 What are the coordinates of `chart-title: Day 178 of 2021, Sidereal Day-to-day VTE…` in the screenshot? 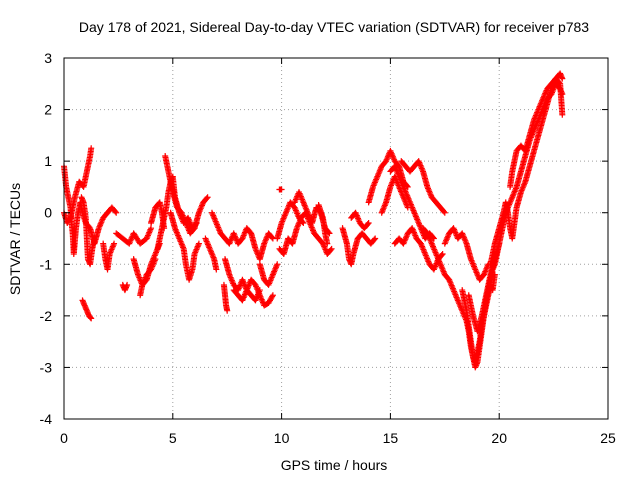 It's located at (334, 27).